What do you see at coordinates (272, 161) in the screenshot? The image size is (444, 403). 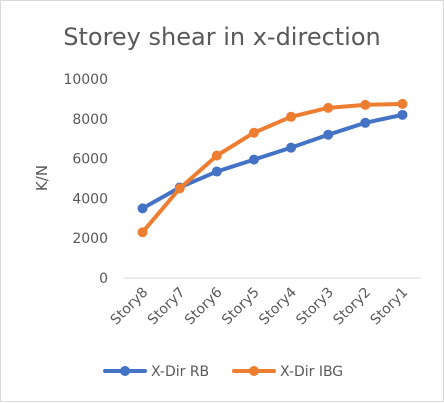 I see `series-line` at bounding box center [272, 161].